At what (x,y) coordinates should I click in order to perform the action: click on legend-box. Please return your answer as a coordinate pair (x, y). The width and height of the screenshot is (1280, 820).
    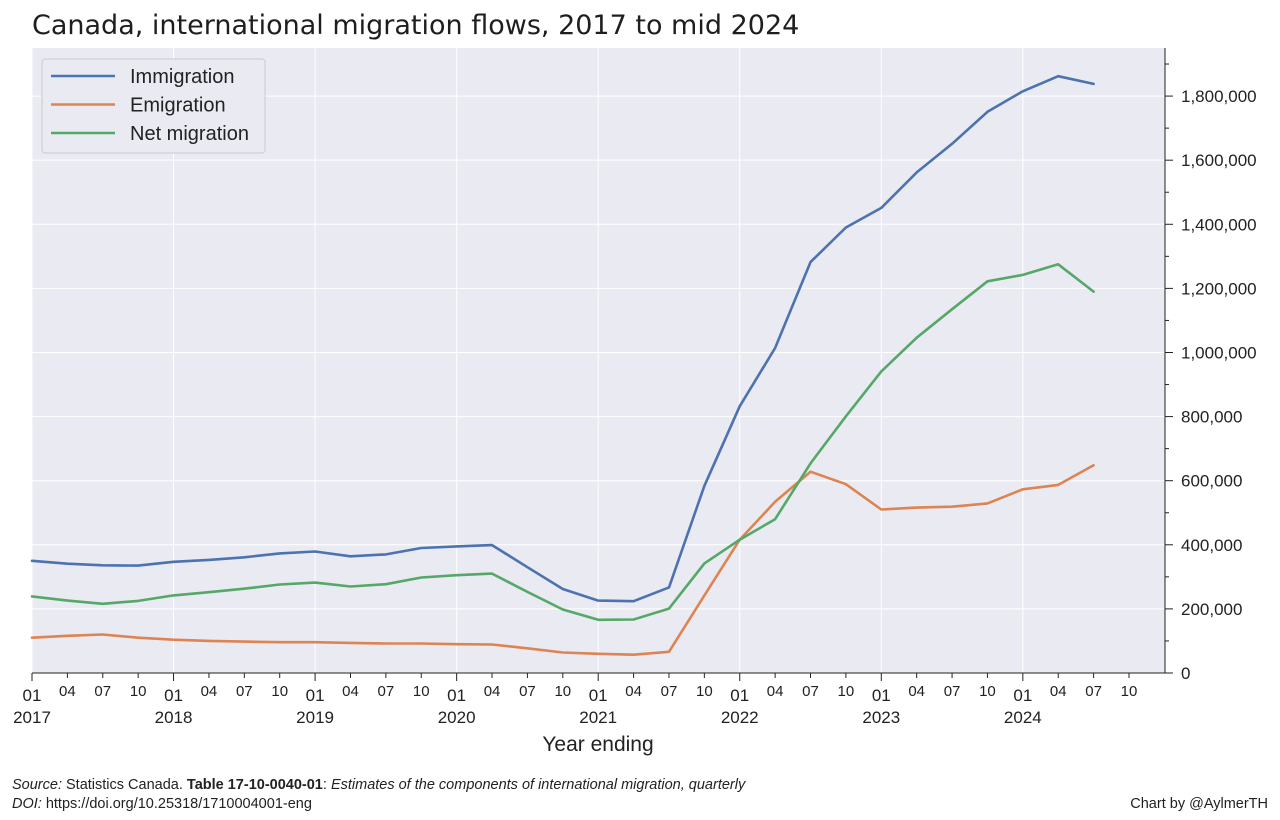
    Looking at the image, I should click on (153, 106).